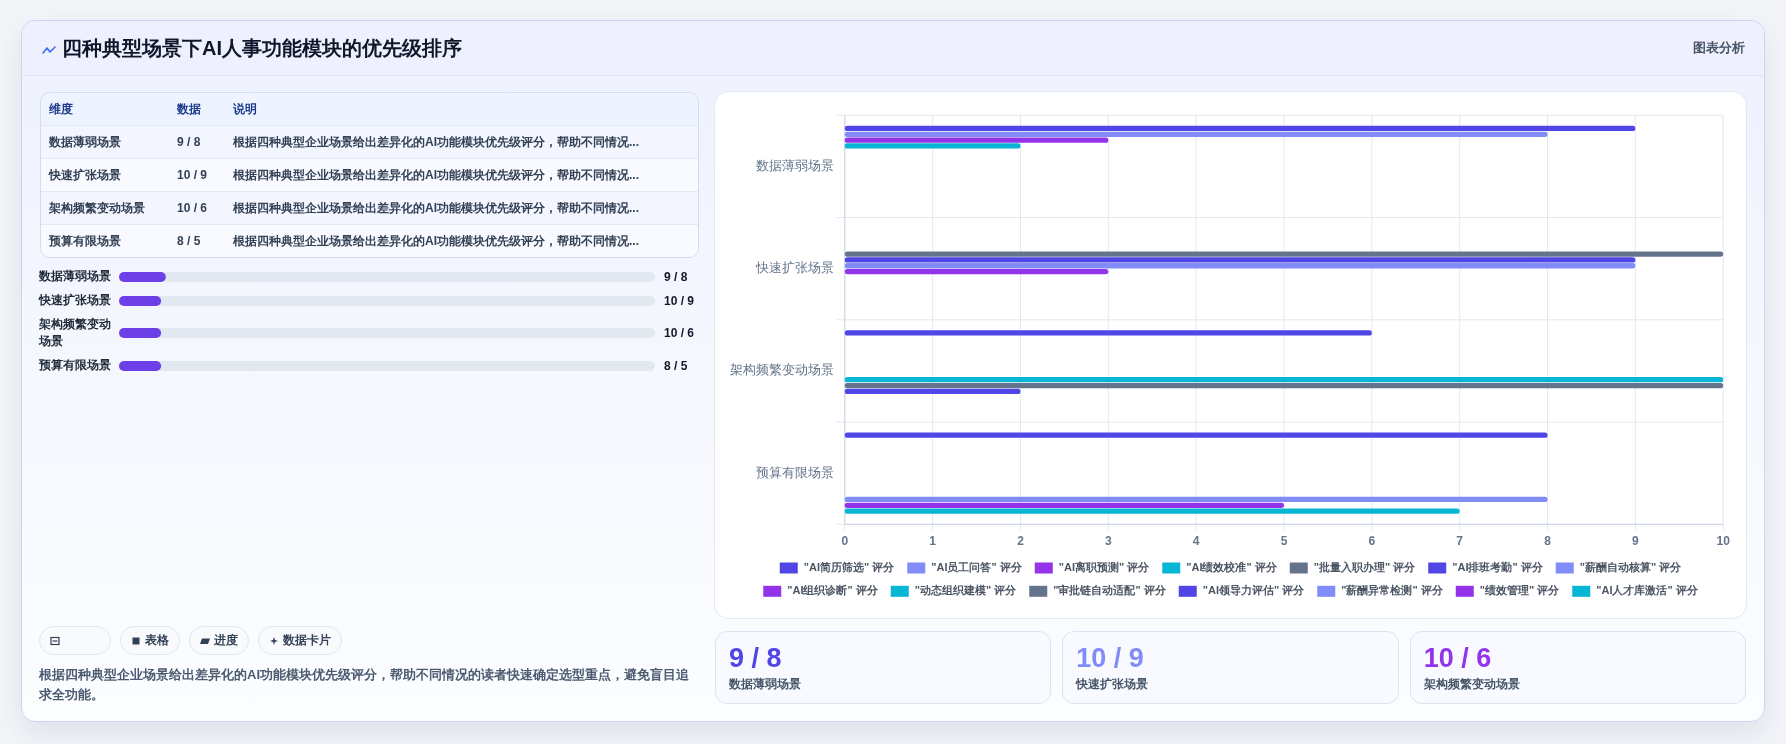 The width and height of the screenshot is (1786, 744). I want to click on text: 说明, so click(245, 109).